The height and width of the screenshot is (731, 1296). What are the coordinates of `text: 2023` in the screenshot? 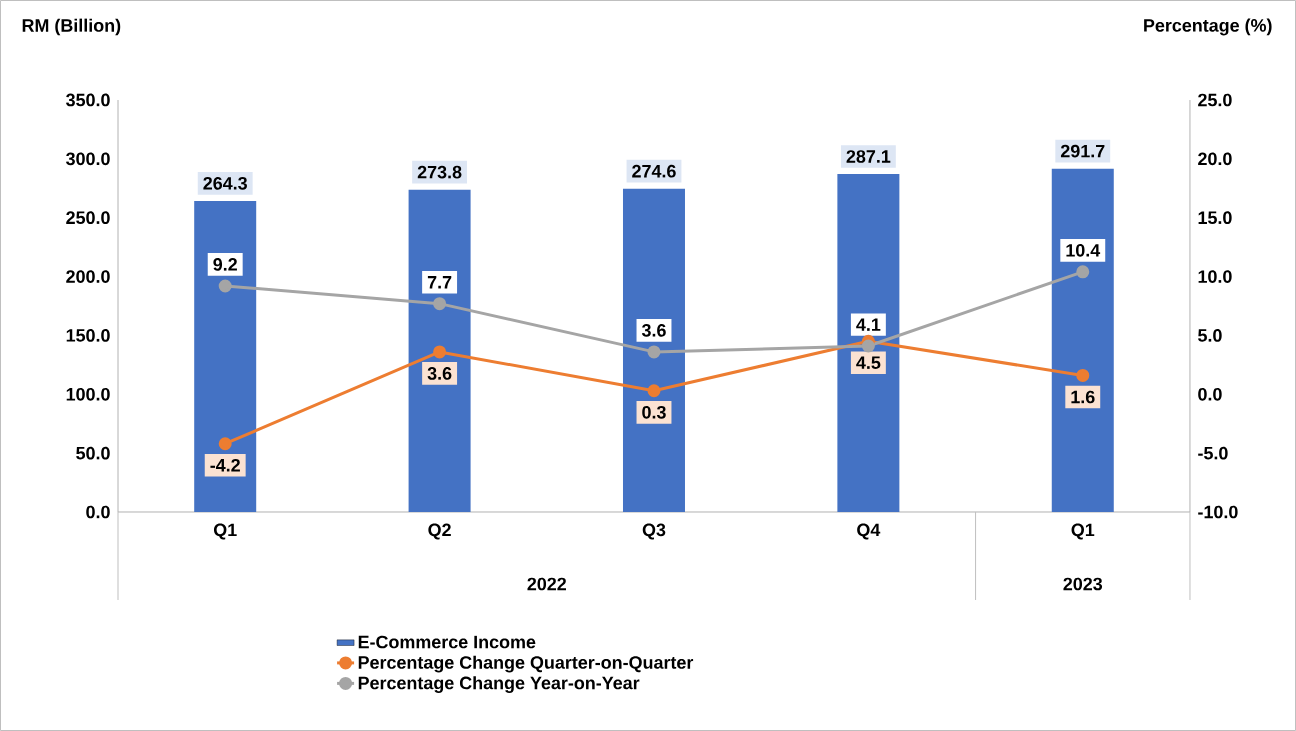 It's located at (1083, 584).